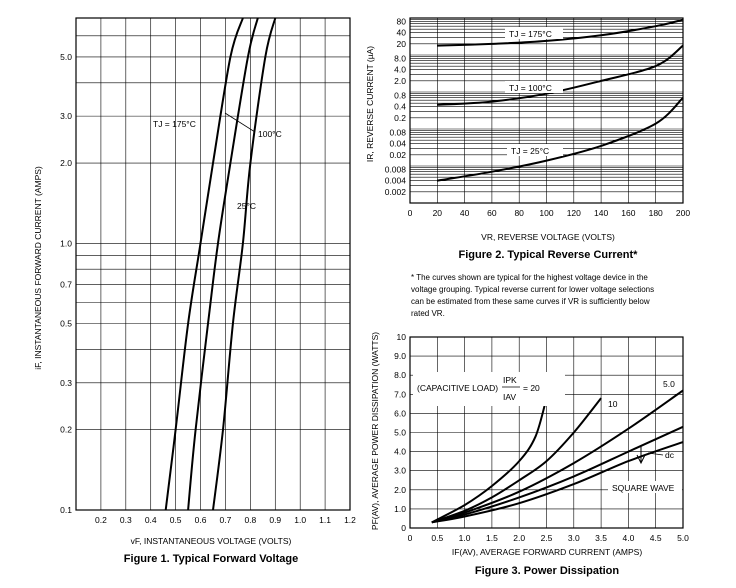 The width and height of the screenshot is (736, 588). Describe the element at coordinates (66, 285) in the screenshot. I see `y-tick-label: 0.7` at that location.